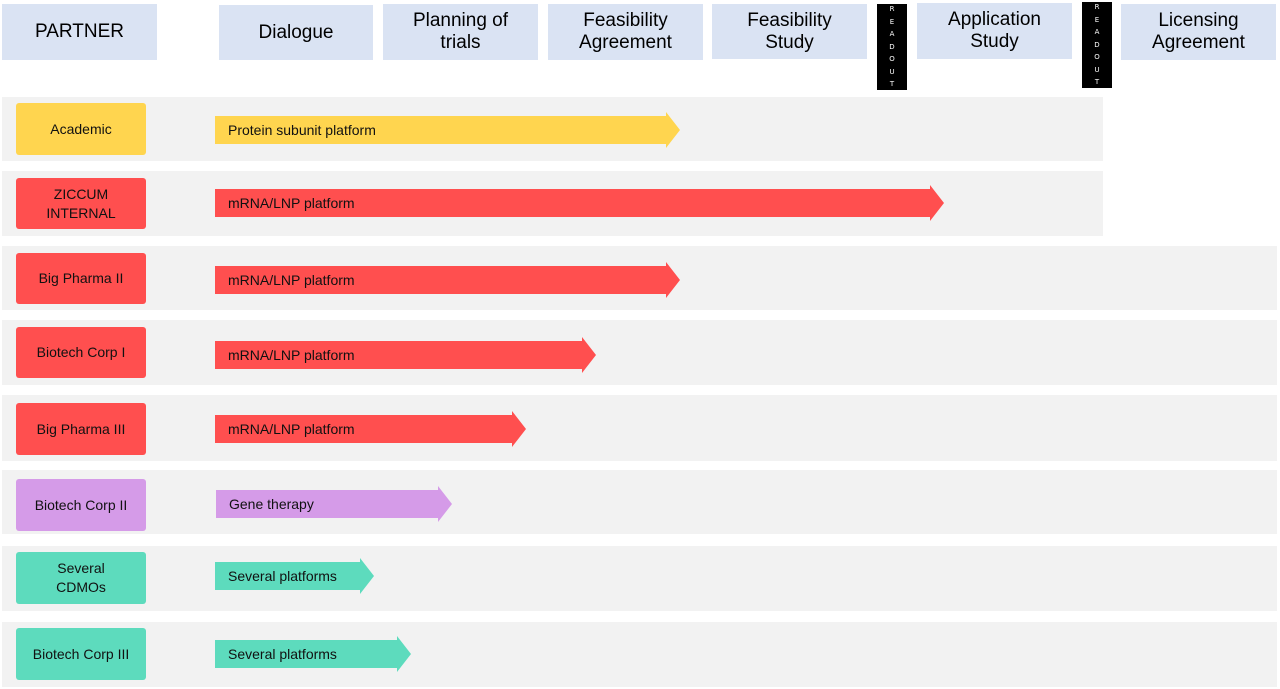 The height and width of the screenshot is (689, 1280). Describe the element at coordinates (81, 352) in the screenshot. I see `partner-biotech-corp-i: Biotech Corp I` at that location.